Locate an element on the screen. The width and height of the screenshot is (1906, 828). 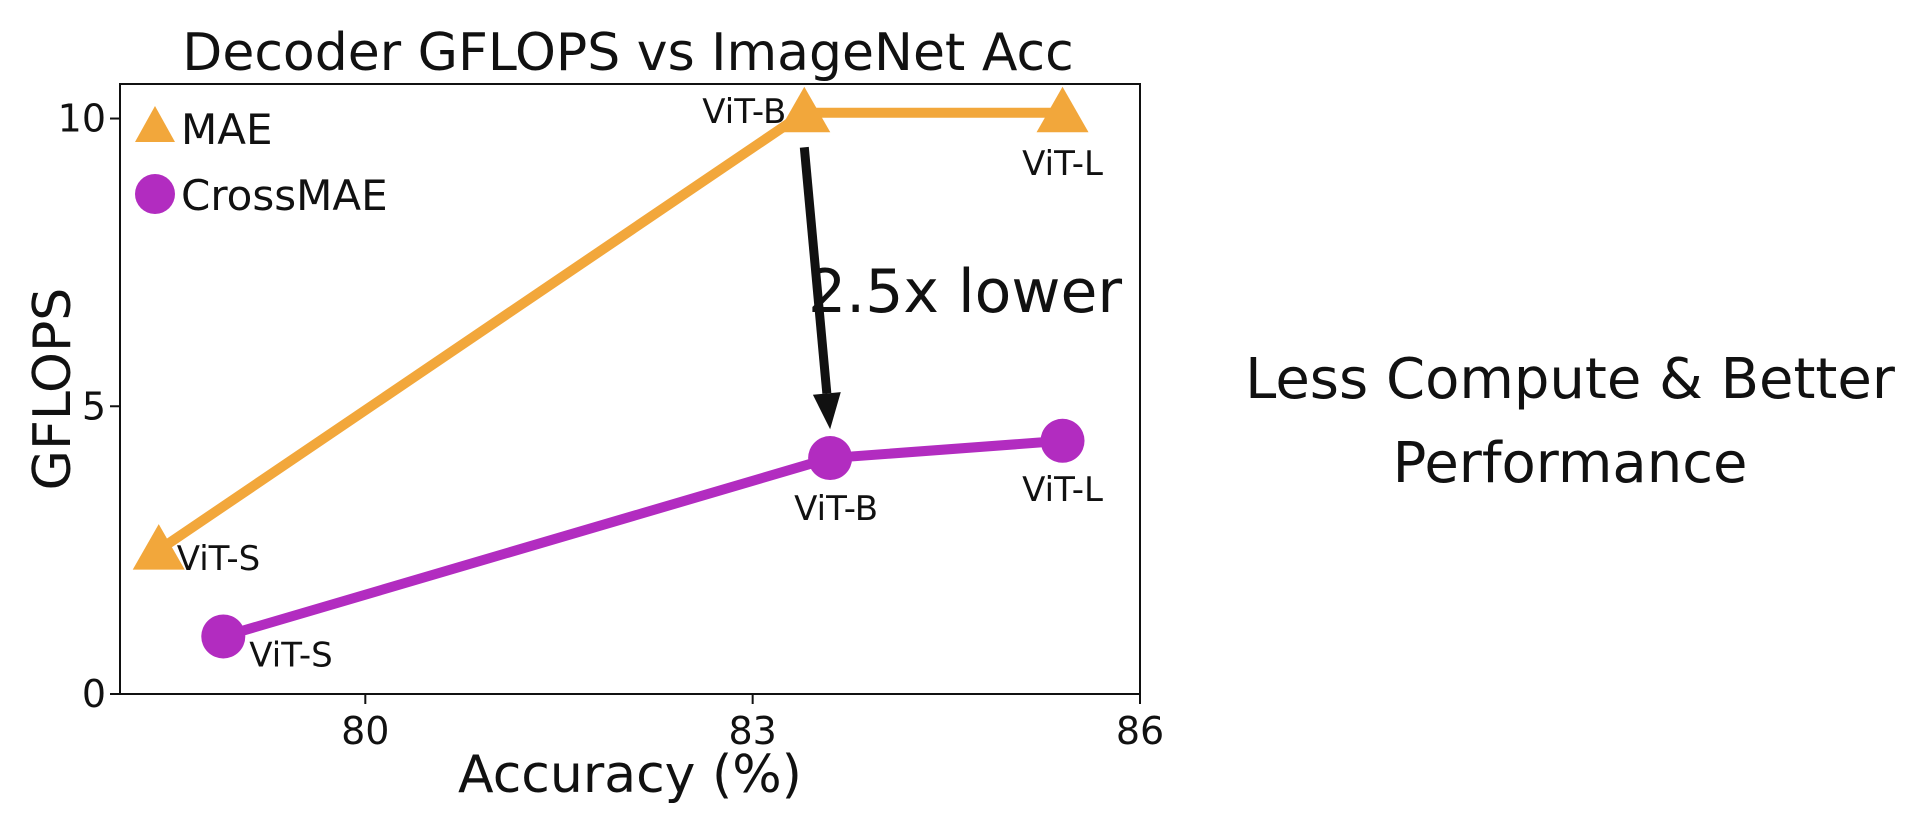
legend: MAE CrossMAE is located at coordinates (261, 162).